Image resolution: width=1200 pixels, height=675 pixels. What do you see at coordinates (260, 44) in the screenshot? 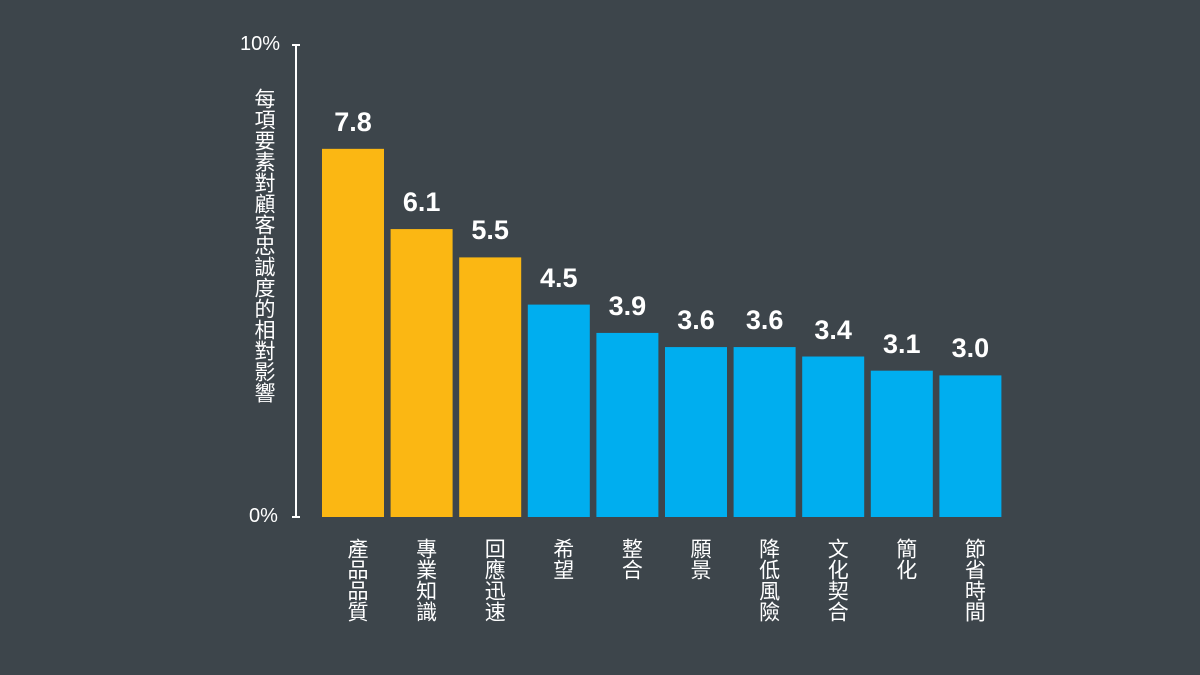
I see `y-tick-label-max: 10%` at bounding box center [260, 44].